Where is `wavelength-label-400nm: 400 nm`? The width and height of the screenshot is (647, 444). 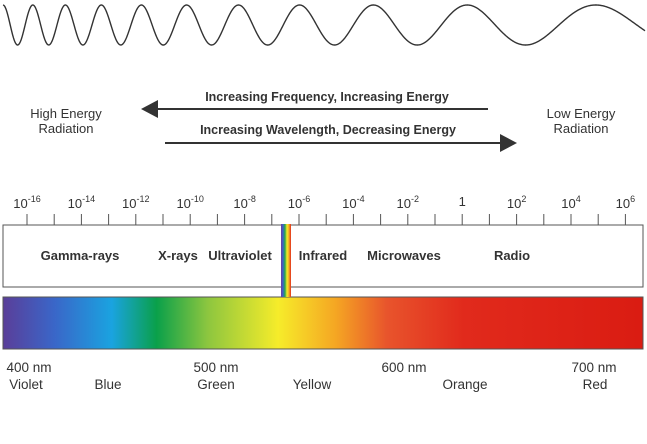 wavelength-label-400nm: 400 nm is located at coordinates (29, 367).